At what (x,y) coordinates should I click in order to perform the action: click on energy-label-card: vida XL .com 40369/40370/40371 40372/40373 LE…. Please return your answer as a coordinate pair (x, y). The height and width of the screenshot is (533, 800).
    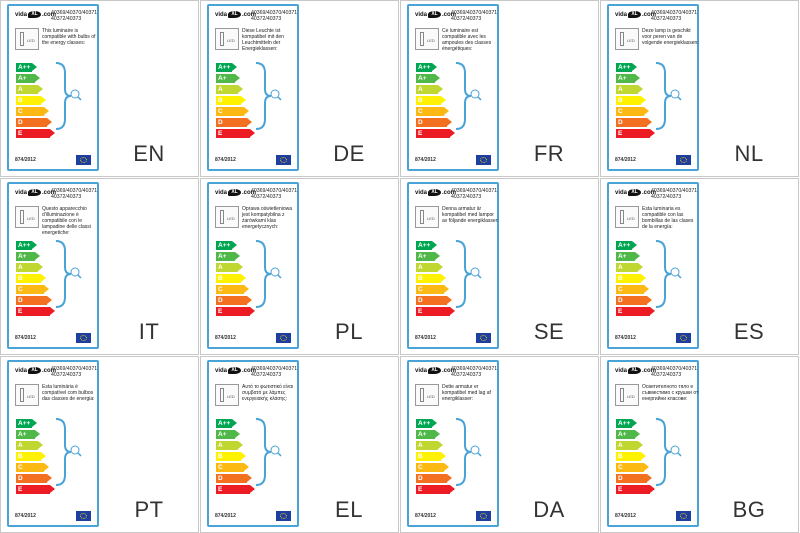
    Looking at the image, I should click on (453, 443).